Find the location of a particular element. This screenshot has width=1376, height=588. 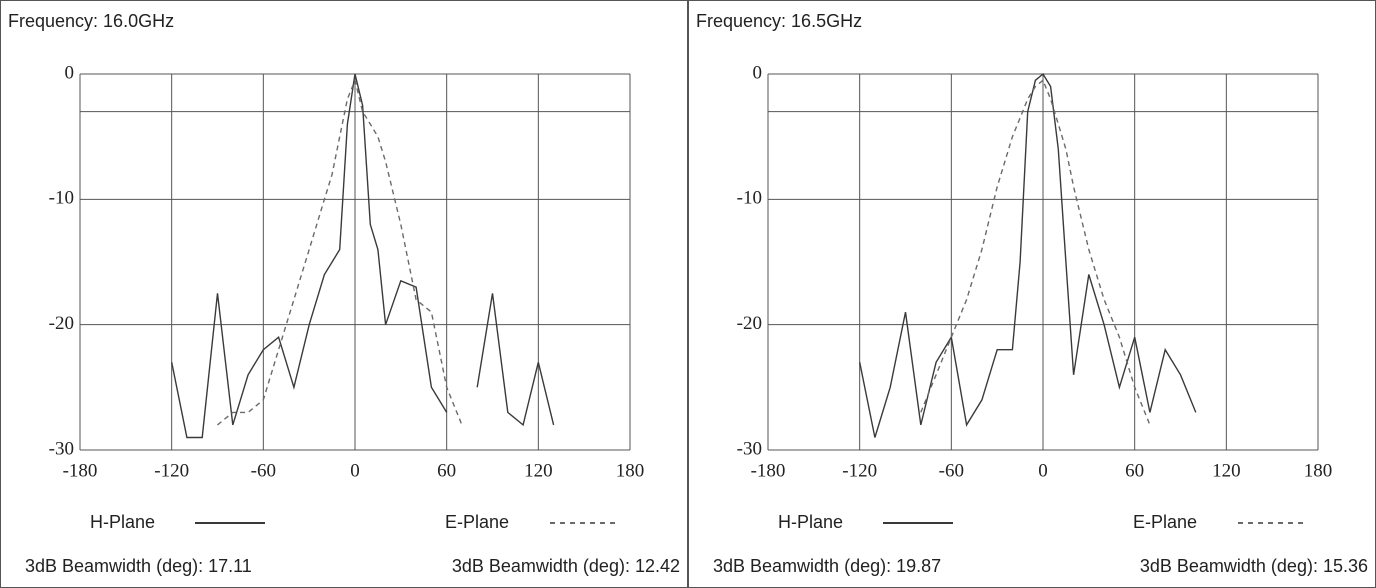

beamwidth-annotation: 3dB Beamwidth (deg): 12.42 is located at coordinates (566, 566).